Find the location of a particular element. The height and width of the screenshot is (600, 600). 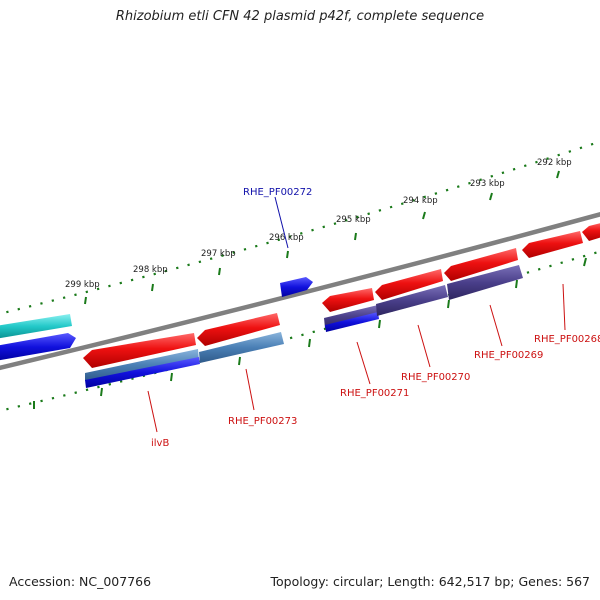

leader-line-ilvb is located at coordinates (152, 411).